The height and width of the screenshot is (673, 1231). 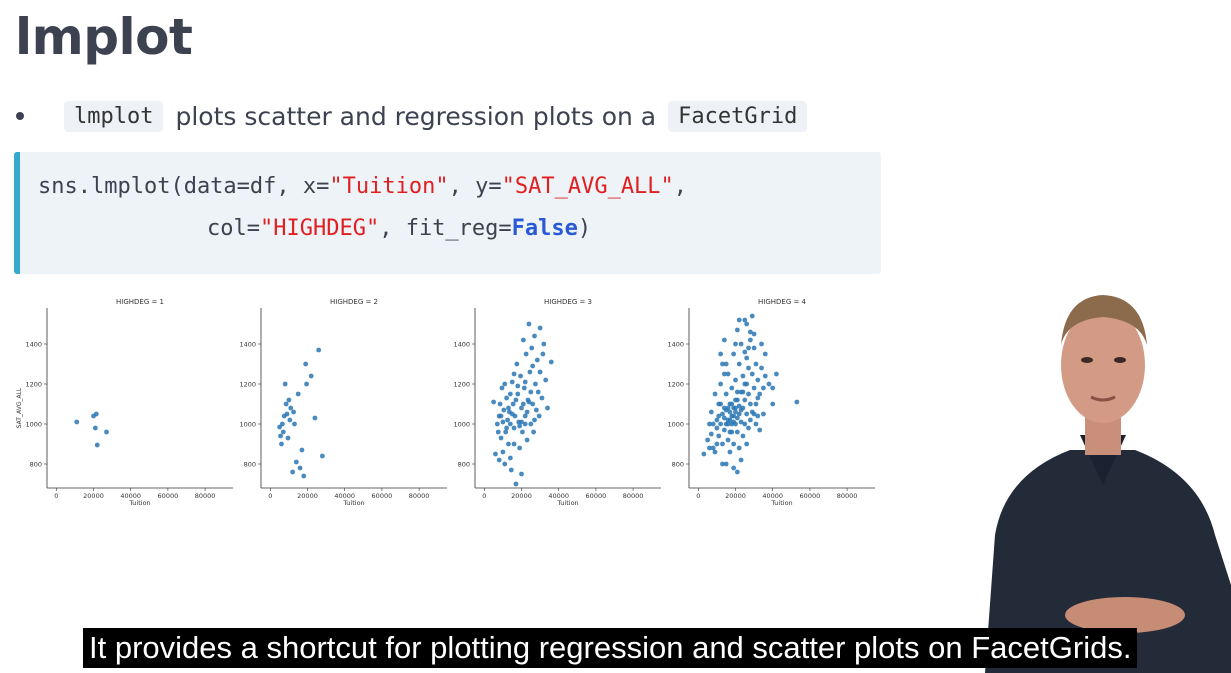 What do you see at coordinates (445, 228) in the screenshot?
I see `code-token: , fit_reg=` at bounding box center [445, 228].